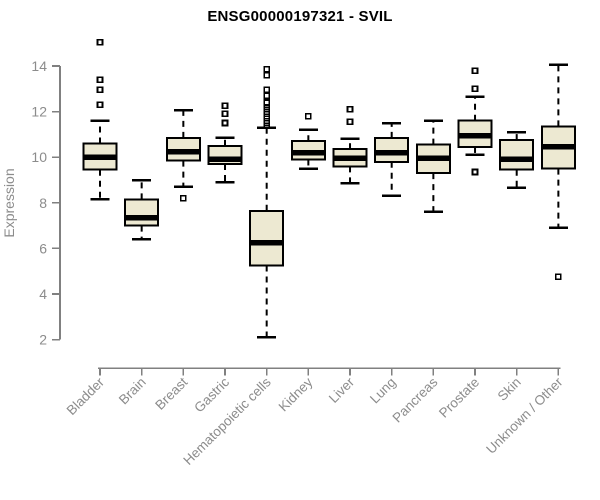  I want to click on x-category-label: Brain, so click(132, 391).